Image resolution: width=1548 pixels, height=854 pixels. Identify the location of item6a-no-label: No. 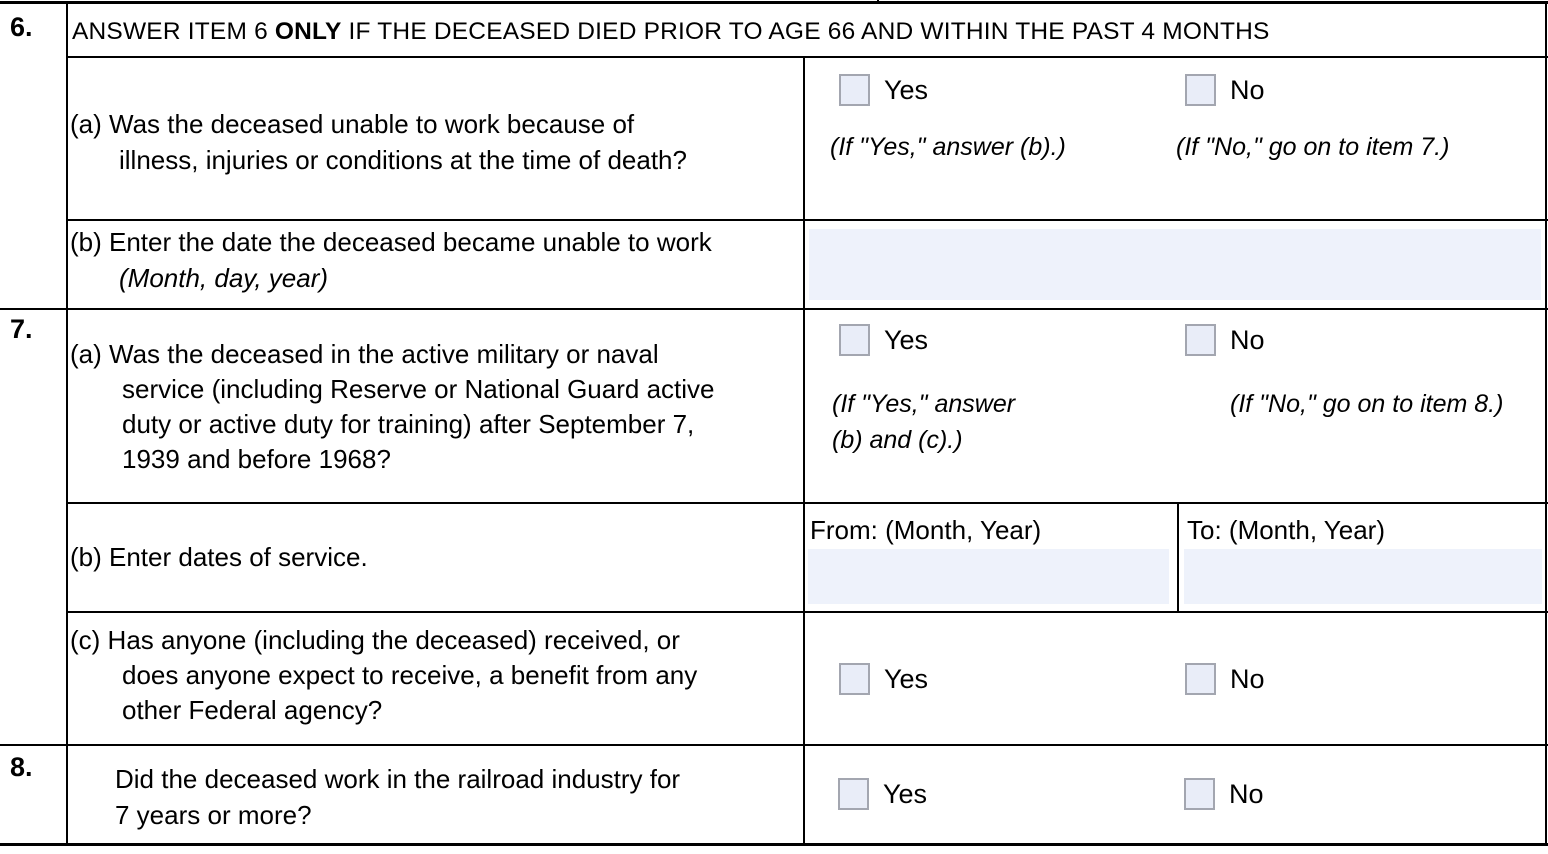
(1247, 90).